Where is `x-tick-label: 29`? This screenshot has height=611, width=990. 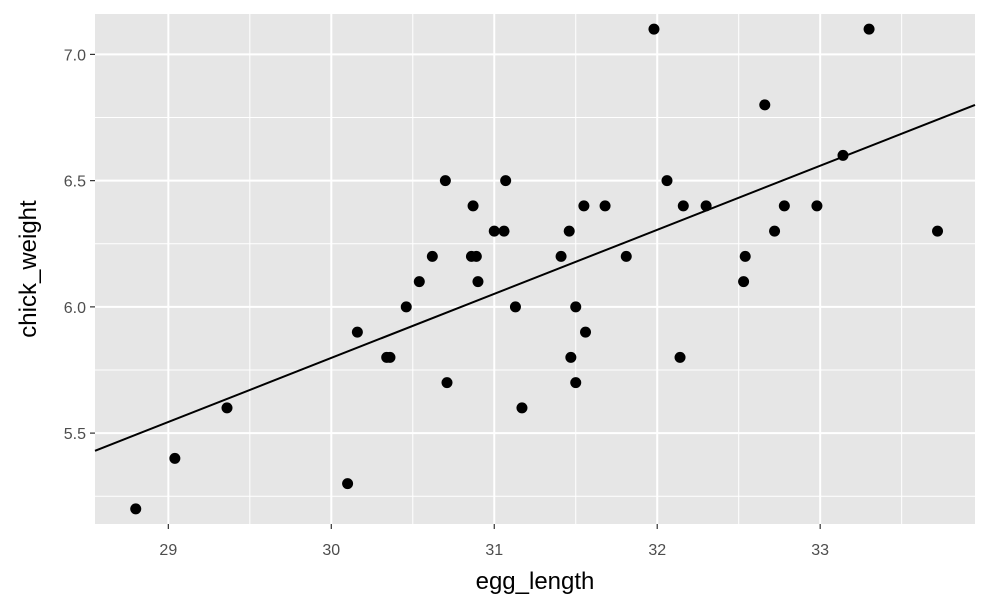
x-tick-label: 29 is located at coordinates (168, 550).